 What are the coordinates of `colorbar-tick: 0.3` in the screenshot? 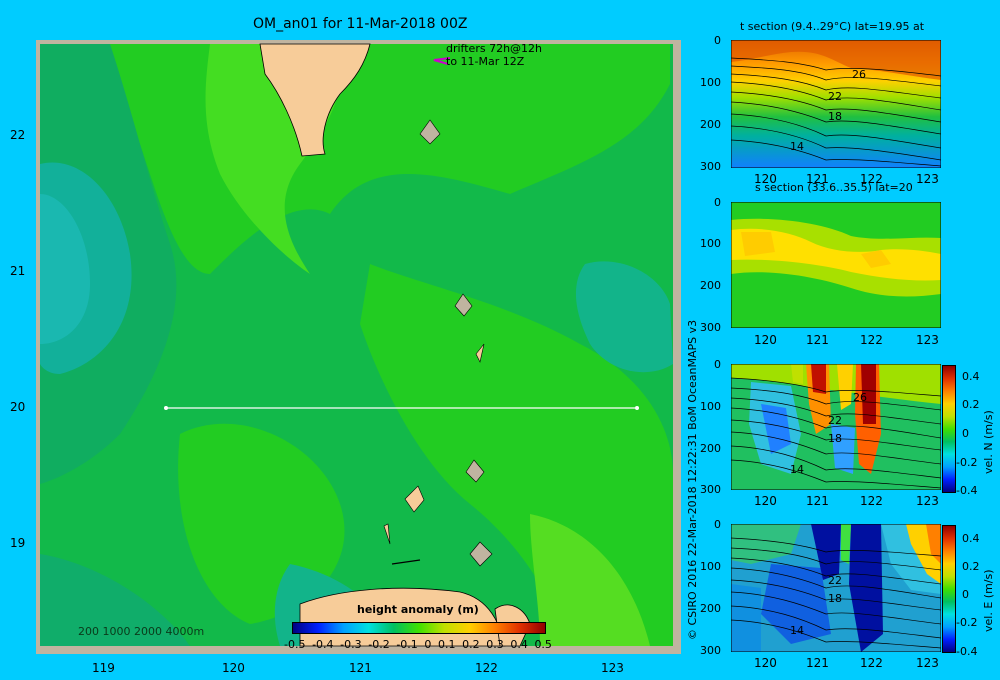 It's located at (495, 644).